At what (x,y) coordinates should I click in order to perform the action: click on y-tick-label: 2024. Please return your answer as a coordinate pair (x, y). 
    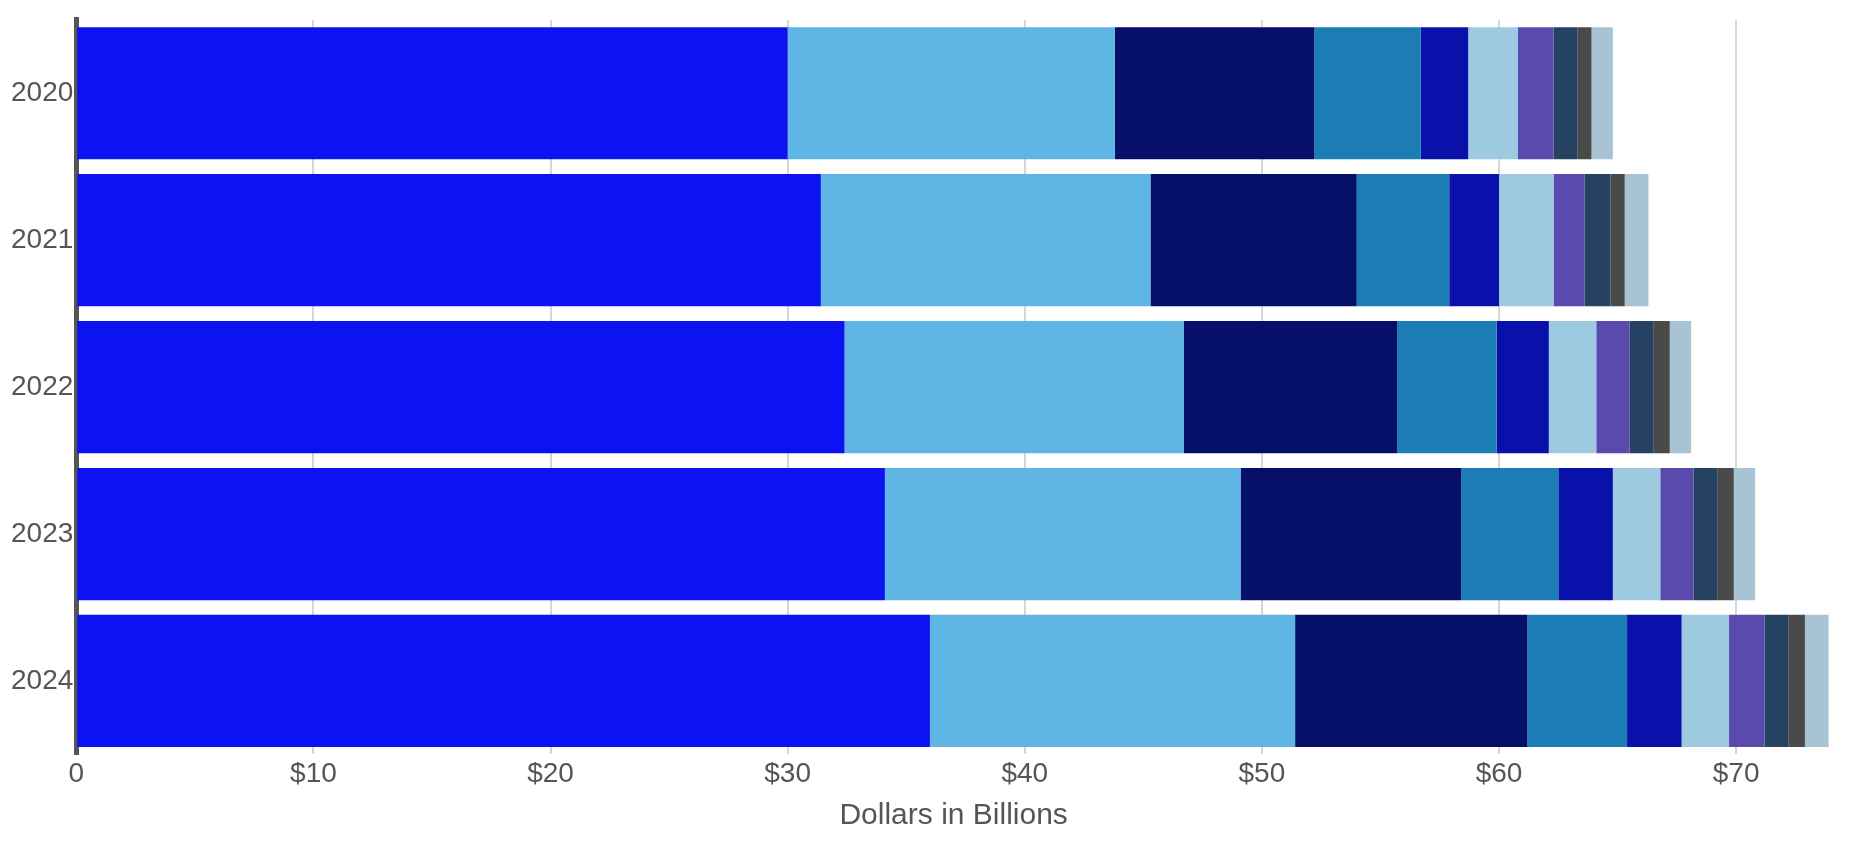
    Looking at the image, I should click on (42, 679).